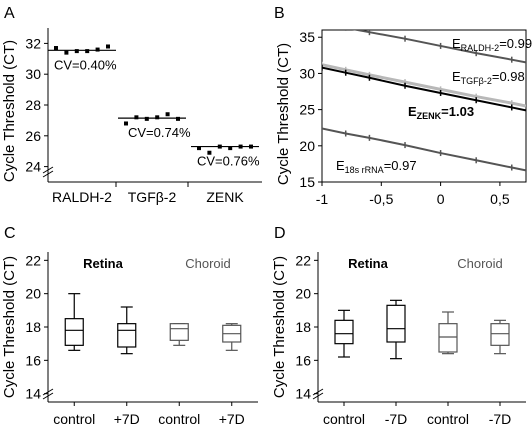 Image resolution: width=532 pixels, height=428 pixels. What do you see at coordinates (33, 105) in the screenshot?
I see `panel-a-y-tick-label: 28` at bounding box center [33, 105].